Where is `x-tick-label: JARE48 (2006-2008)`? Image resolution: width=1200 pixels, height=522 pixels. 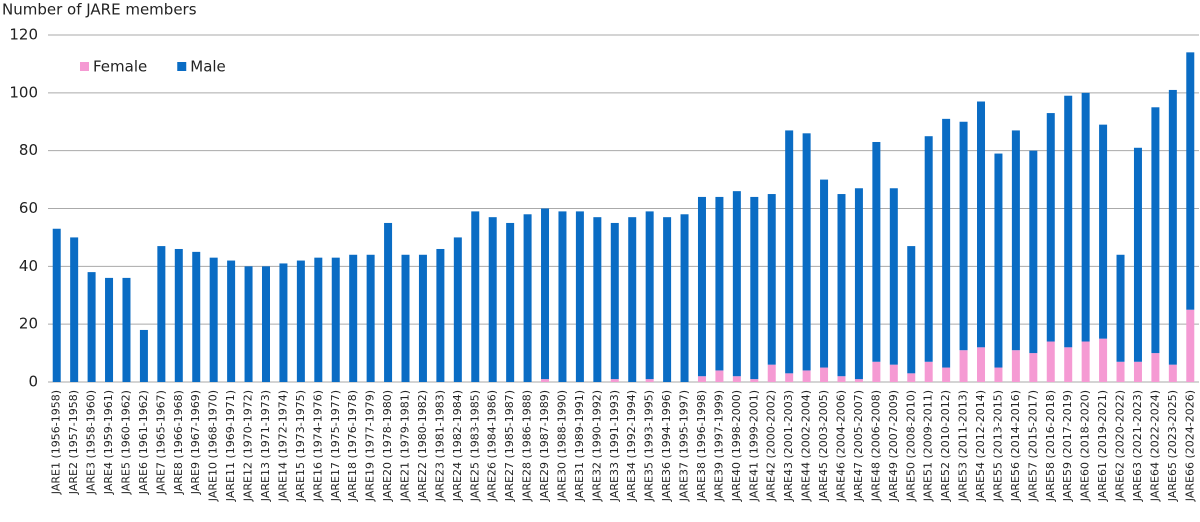
x-tick-label: JARE48 (2006-2008) is located at coordinates (875, 446).